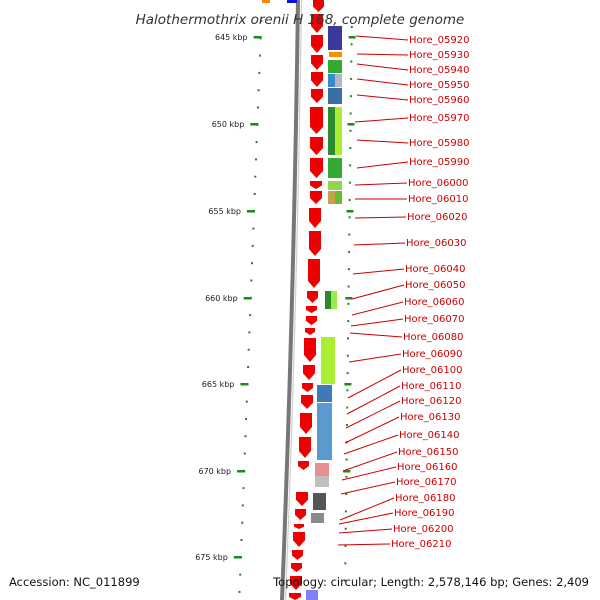  Describe the element at coordinates (439, 143) in the screenshot. I see `gene-label: Hore_05980` at that location.